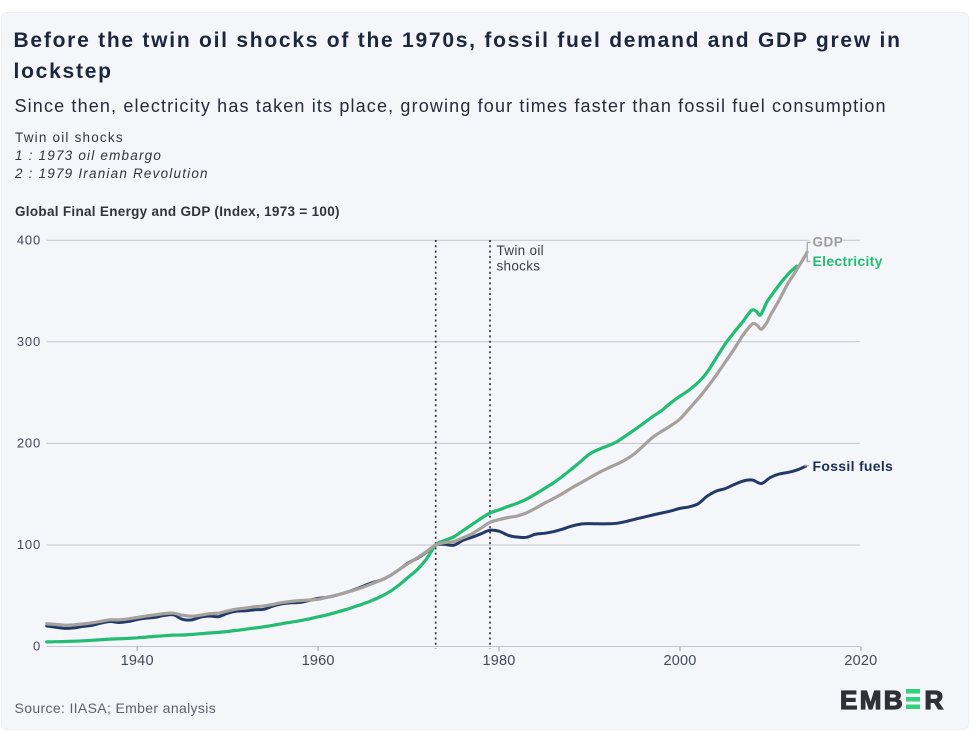 This screenshot has height=731, width=976. I want to click on svg-text: 2000, so click(679, 661).